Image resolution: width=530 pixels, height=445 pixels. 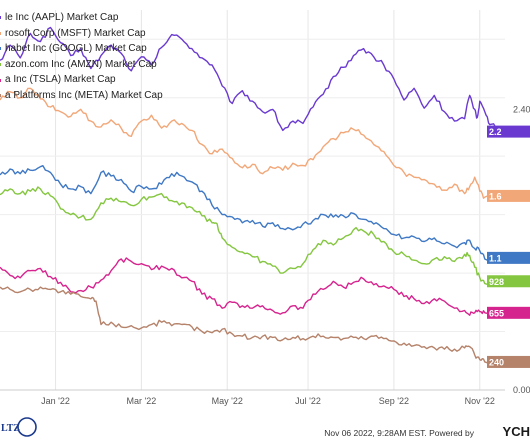 I want to click on svg-text: LTZ, so click(x=10, y=428).